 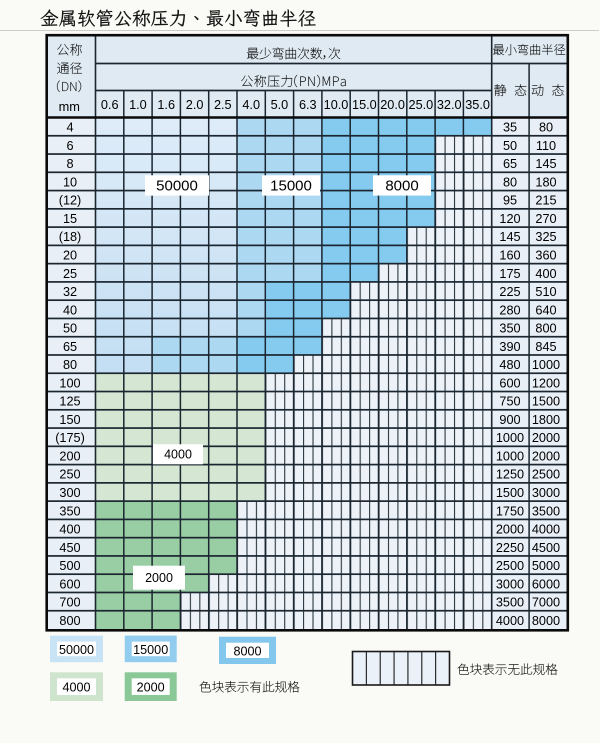 What do you see at coordinates (509, 274) in the screenshot?
I see `svg-text: 175` at bounding box center [509, 274].